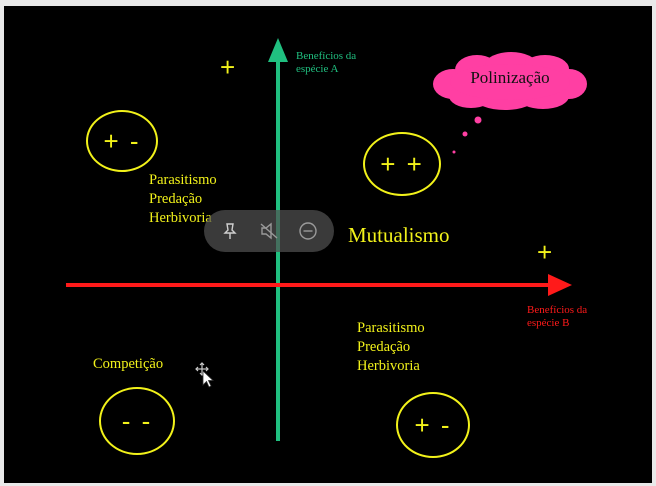  I want to click on top-left-interaction-list: Parasitismo Predação Herbivoria, so click(183, 199).